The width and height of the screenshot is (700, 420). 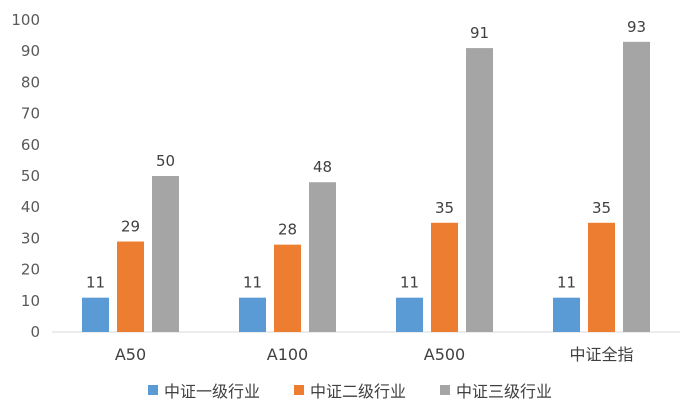 What do you see at coordinates (601, 354) in the screenshot?
I see `x-category-label: 中证全指` at bounding box center [601, 354].